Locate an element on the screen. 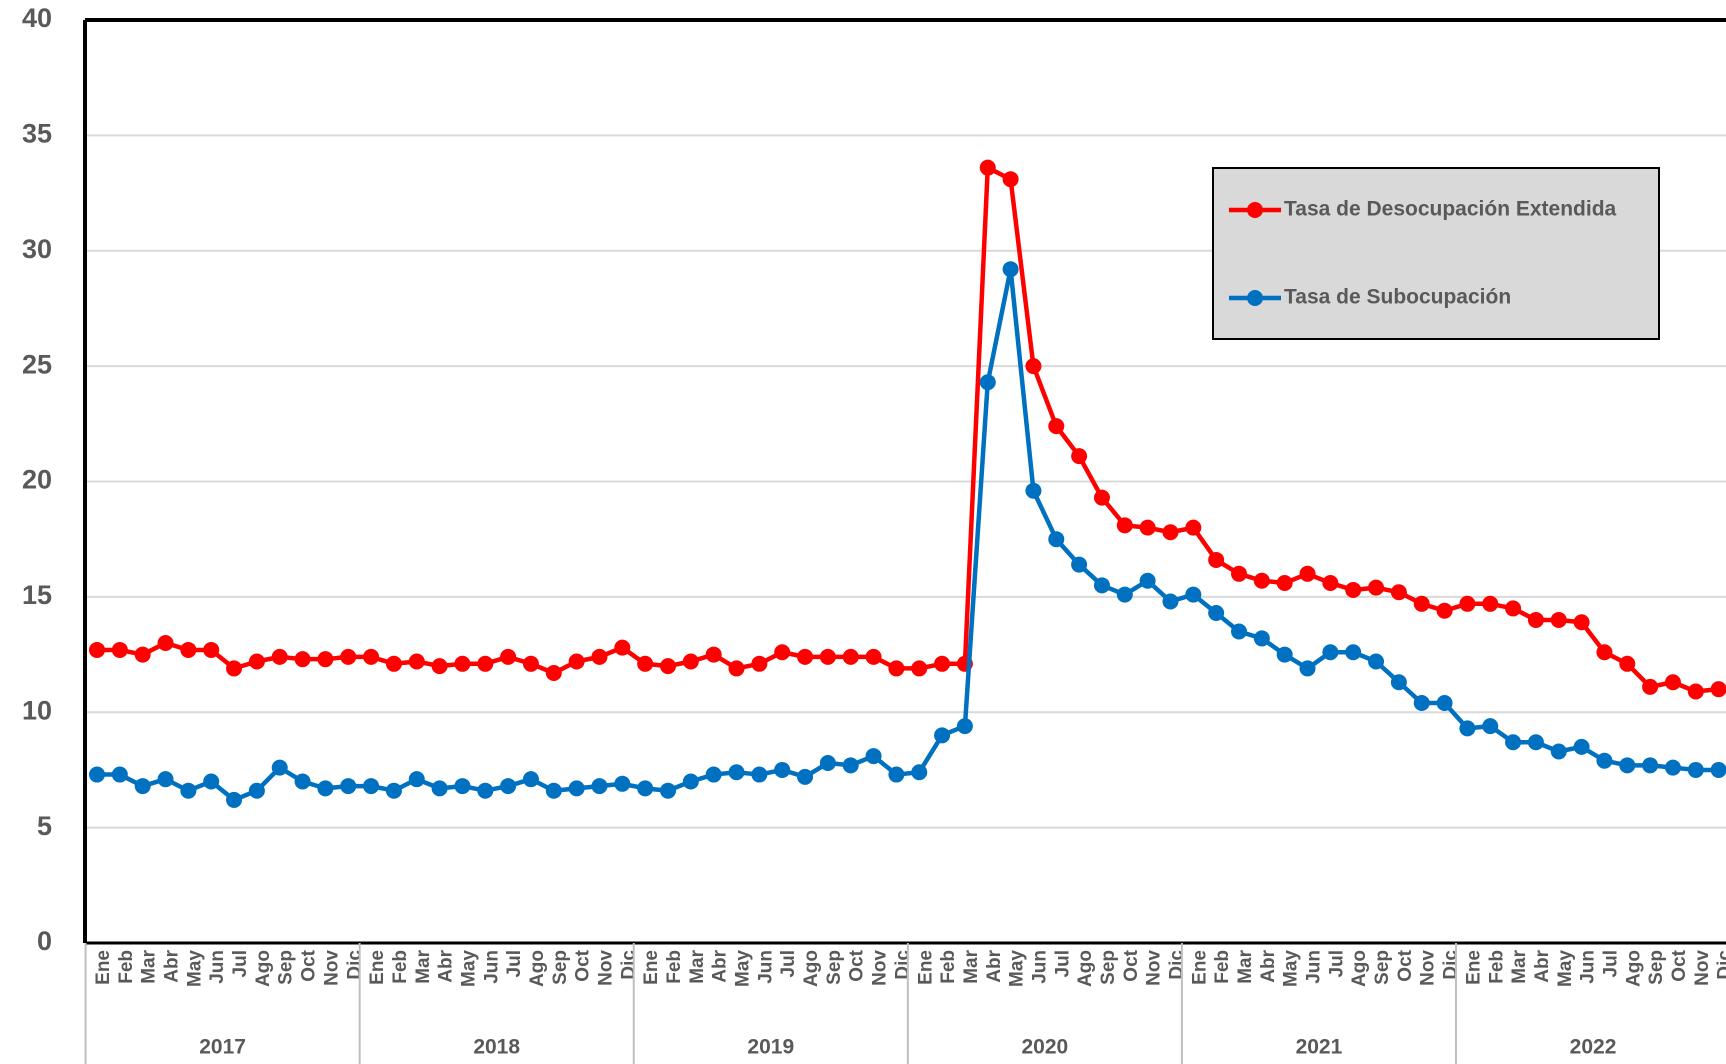 The image size is (1726, 1064). legend-label: Tasa de Desocupación Extendida is located at coordinates (1450, 209).